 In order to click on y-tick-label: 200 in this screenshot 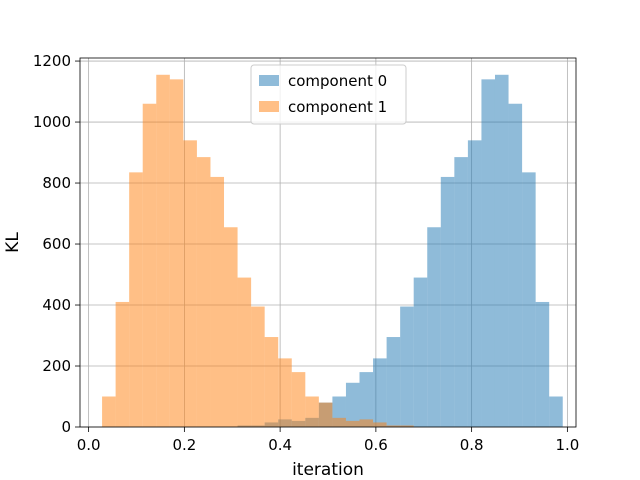, I will do `click(56, 366)`.